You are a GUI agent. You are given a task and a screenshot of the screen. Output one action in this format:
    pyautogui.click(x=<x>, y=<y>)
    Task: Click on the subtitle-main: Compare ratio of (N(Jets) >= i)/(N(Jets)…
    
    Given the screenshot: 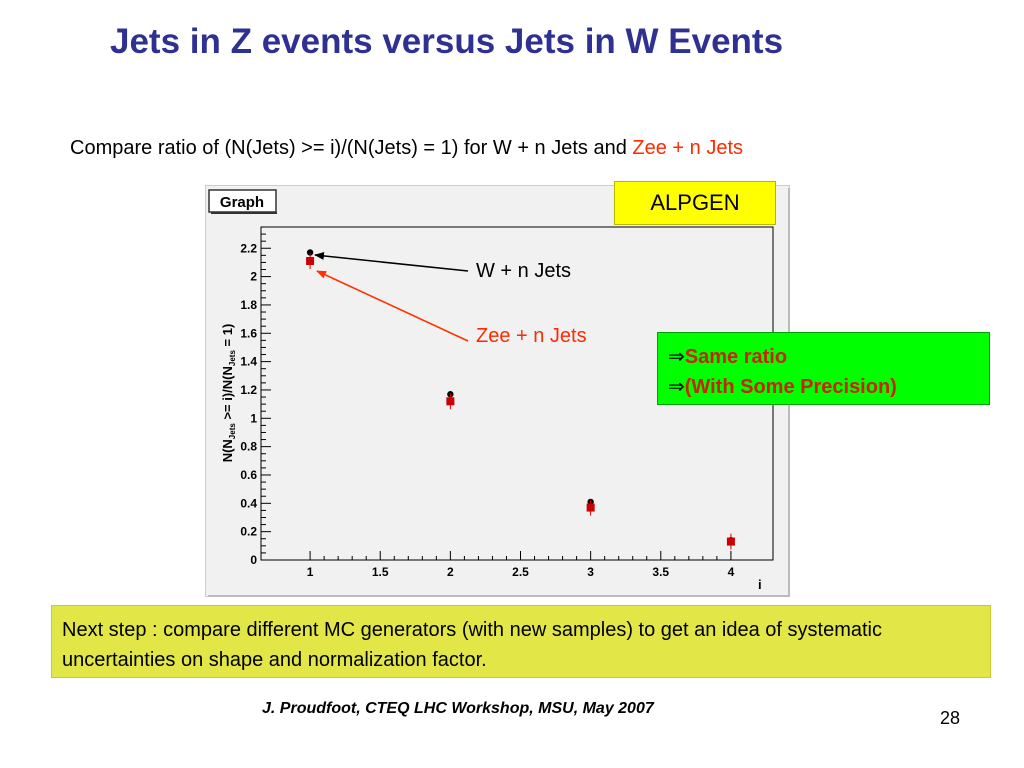 What is the action you would take?
    pyautogui.click(x=351, y=148)
    